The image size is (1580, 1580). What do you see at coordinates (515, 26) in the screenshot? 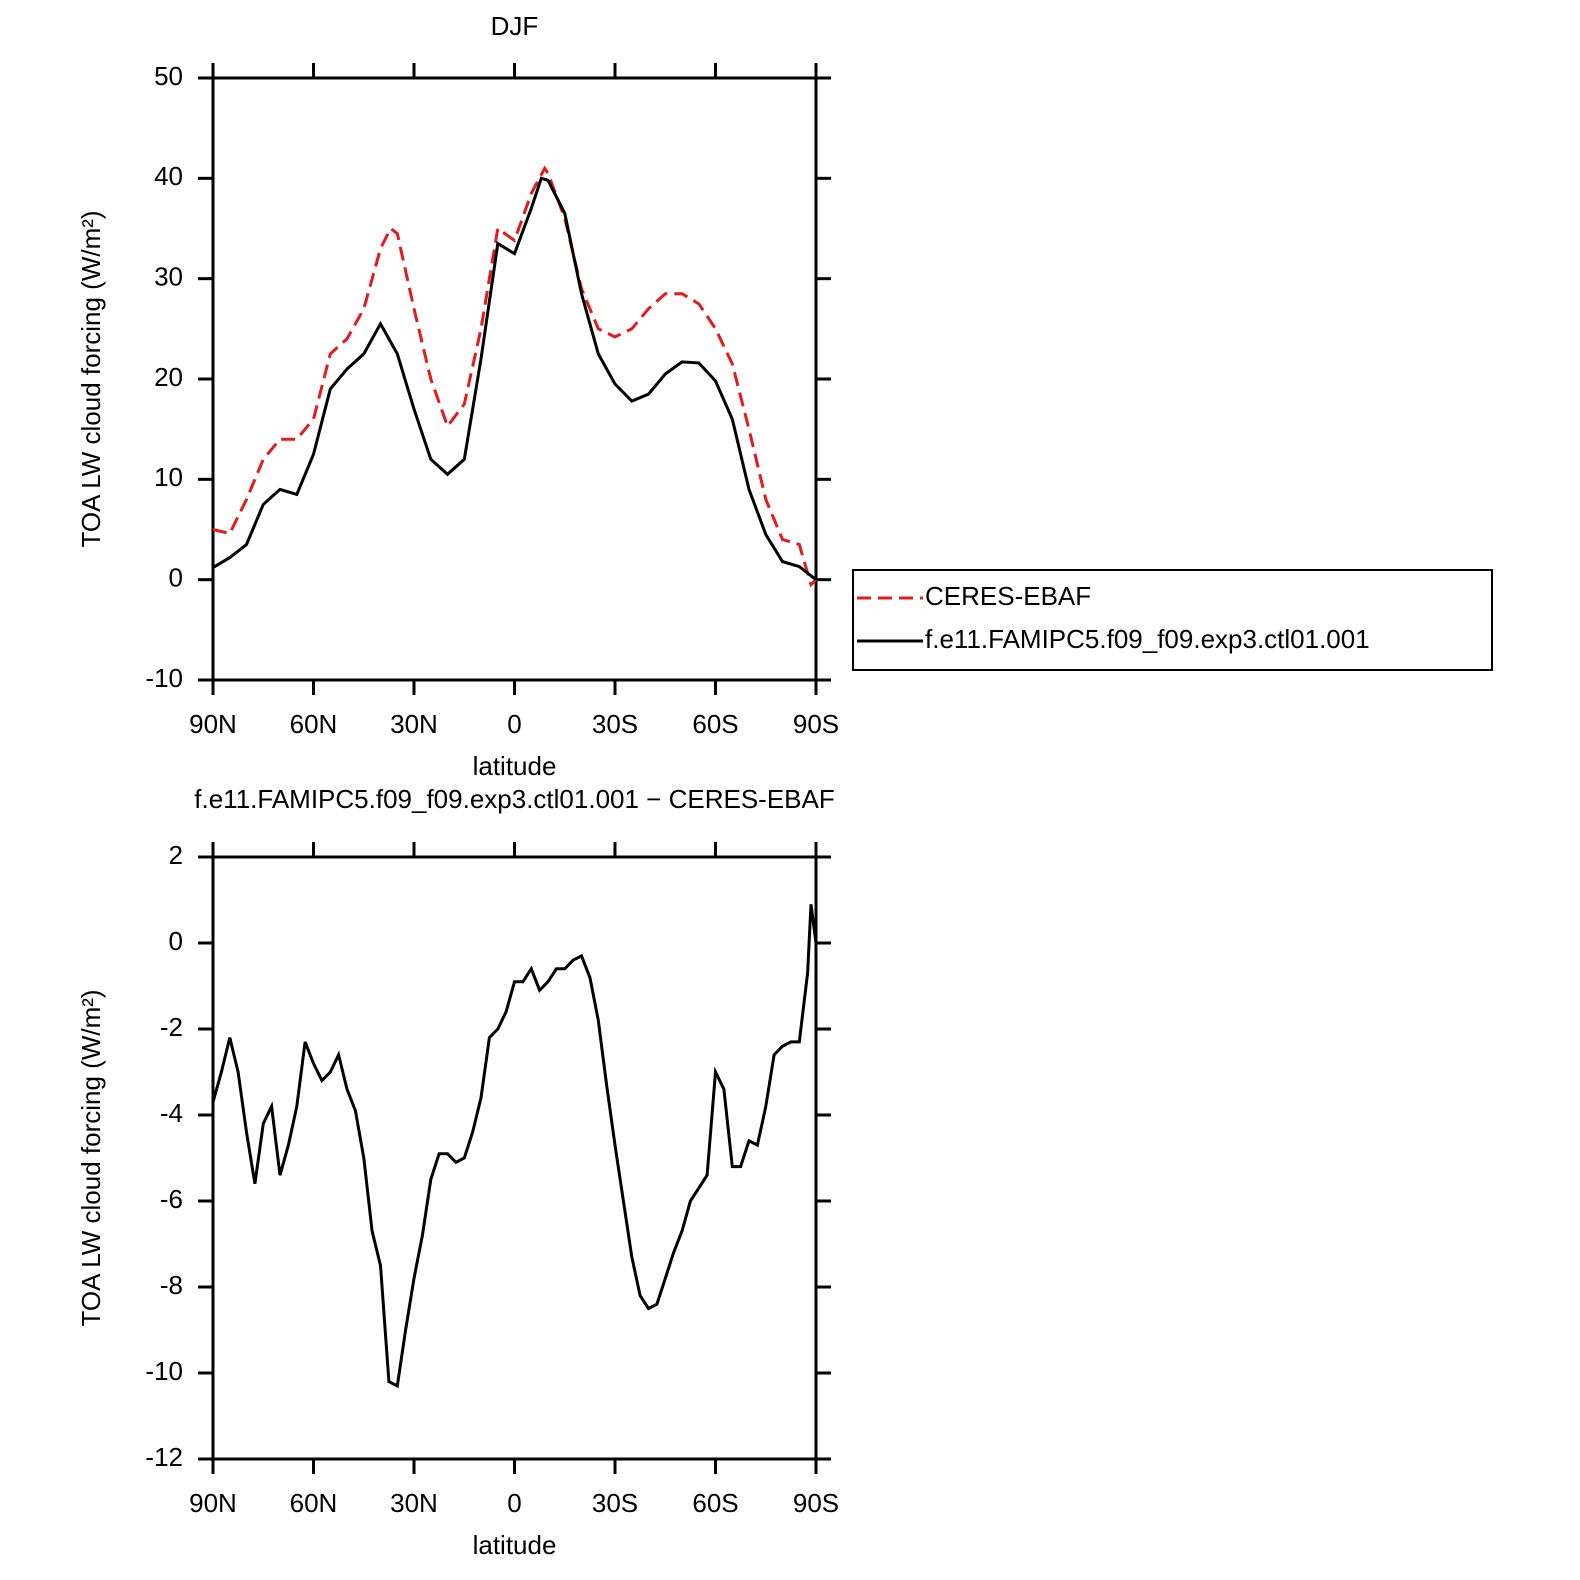
I see `chart-title: DJF` at bounding box center [515, 26].